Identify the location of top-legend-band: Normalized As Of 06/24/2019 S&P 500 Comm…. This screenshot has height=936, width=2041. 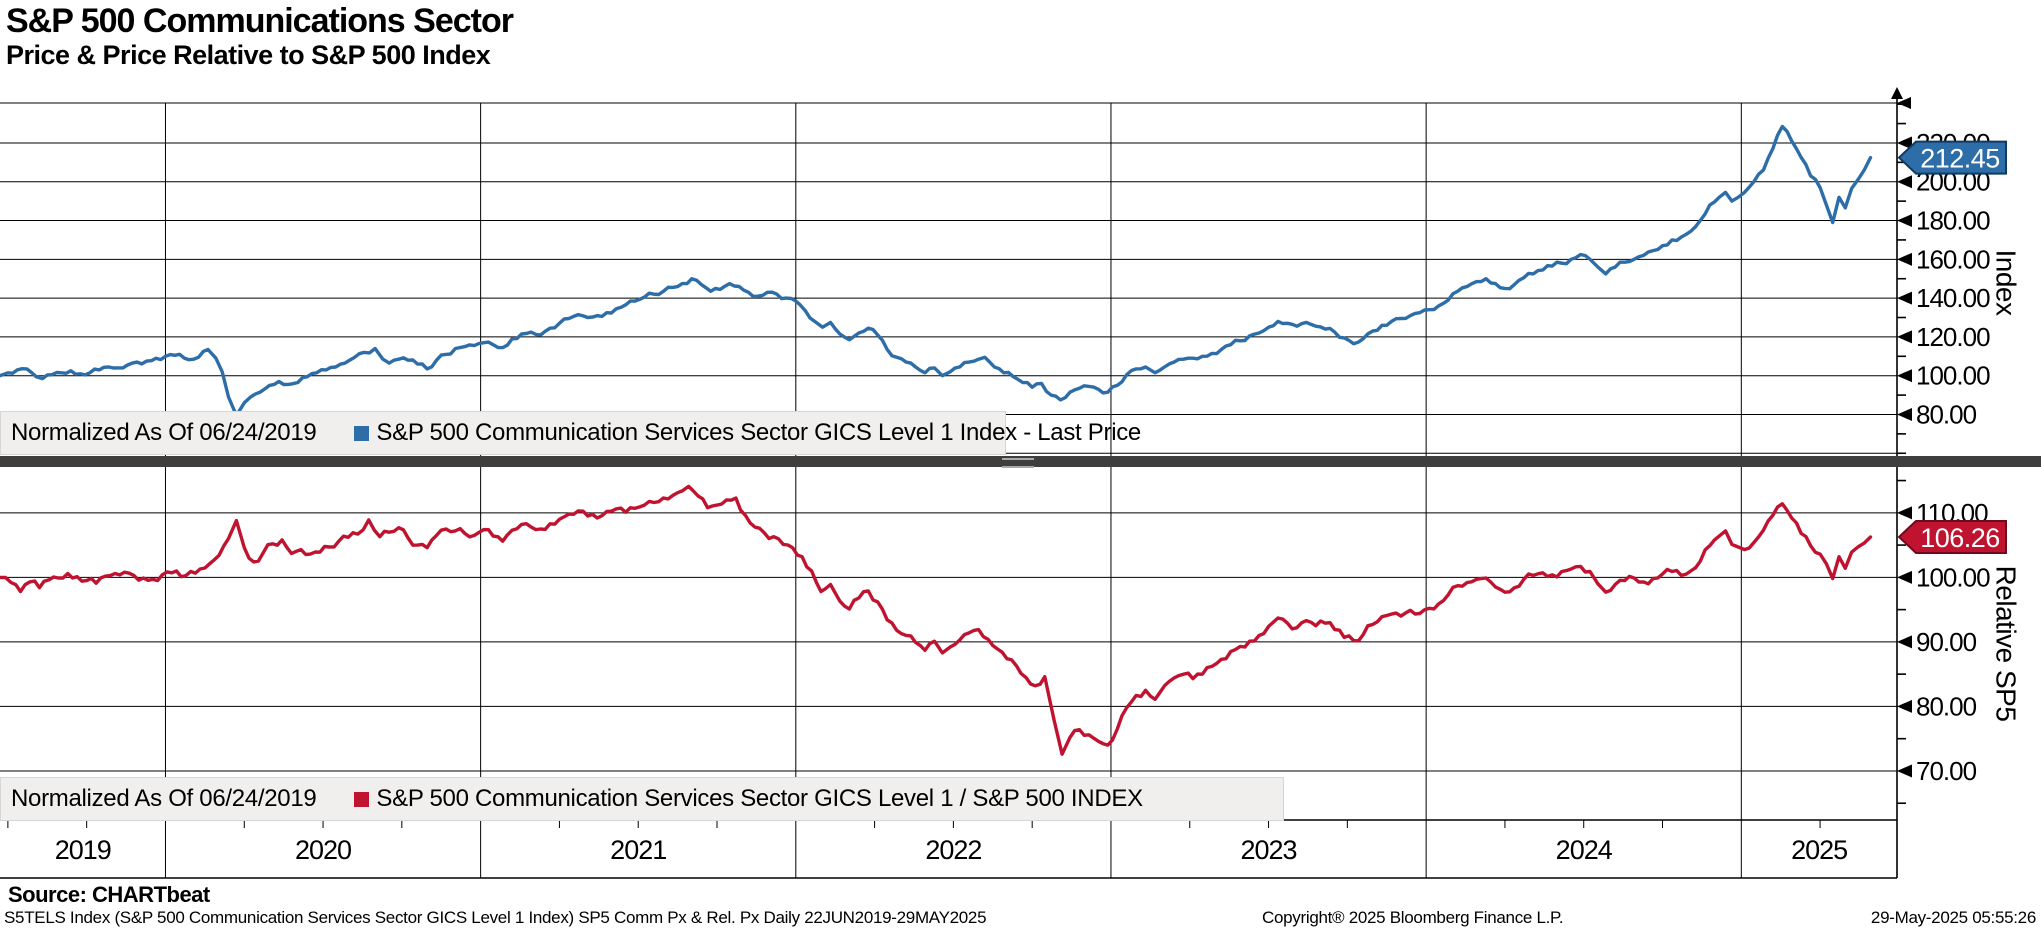
(570, 433).